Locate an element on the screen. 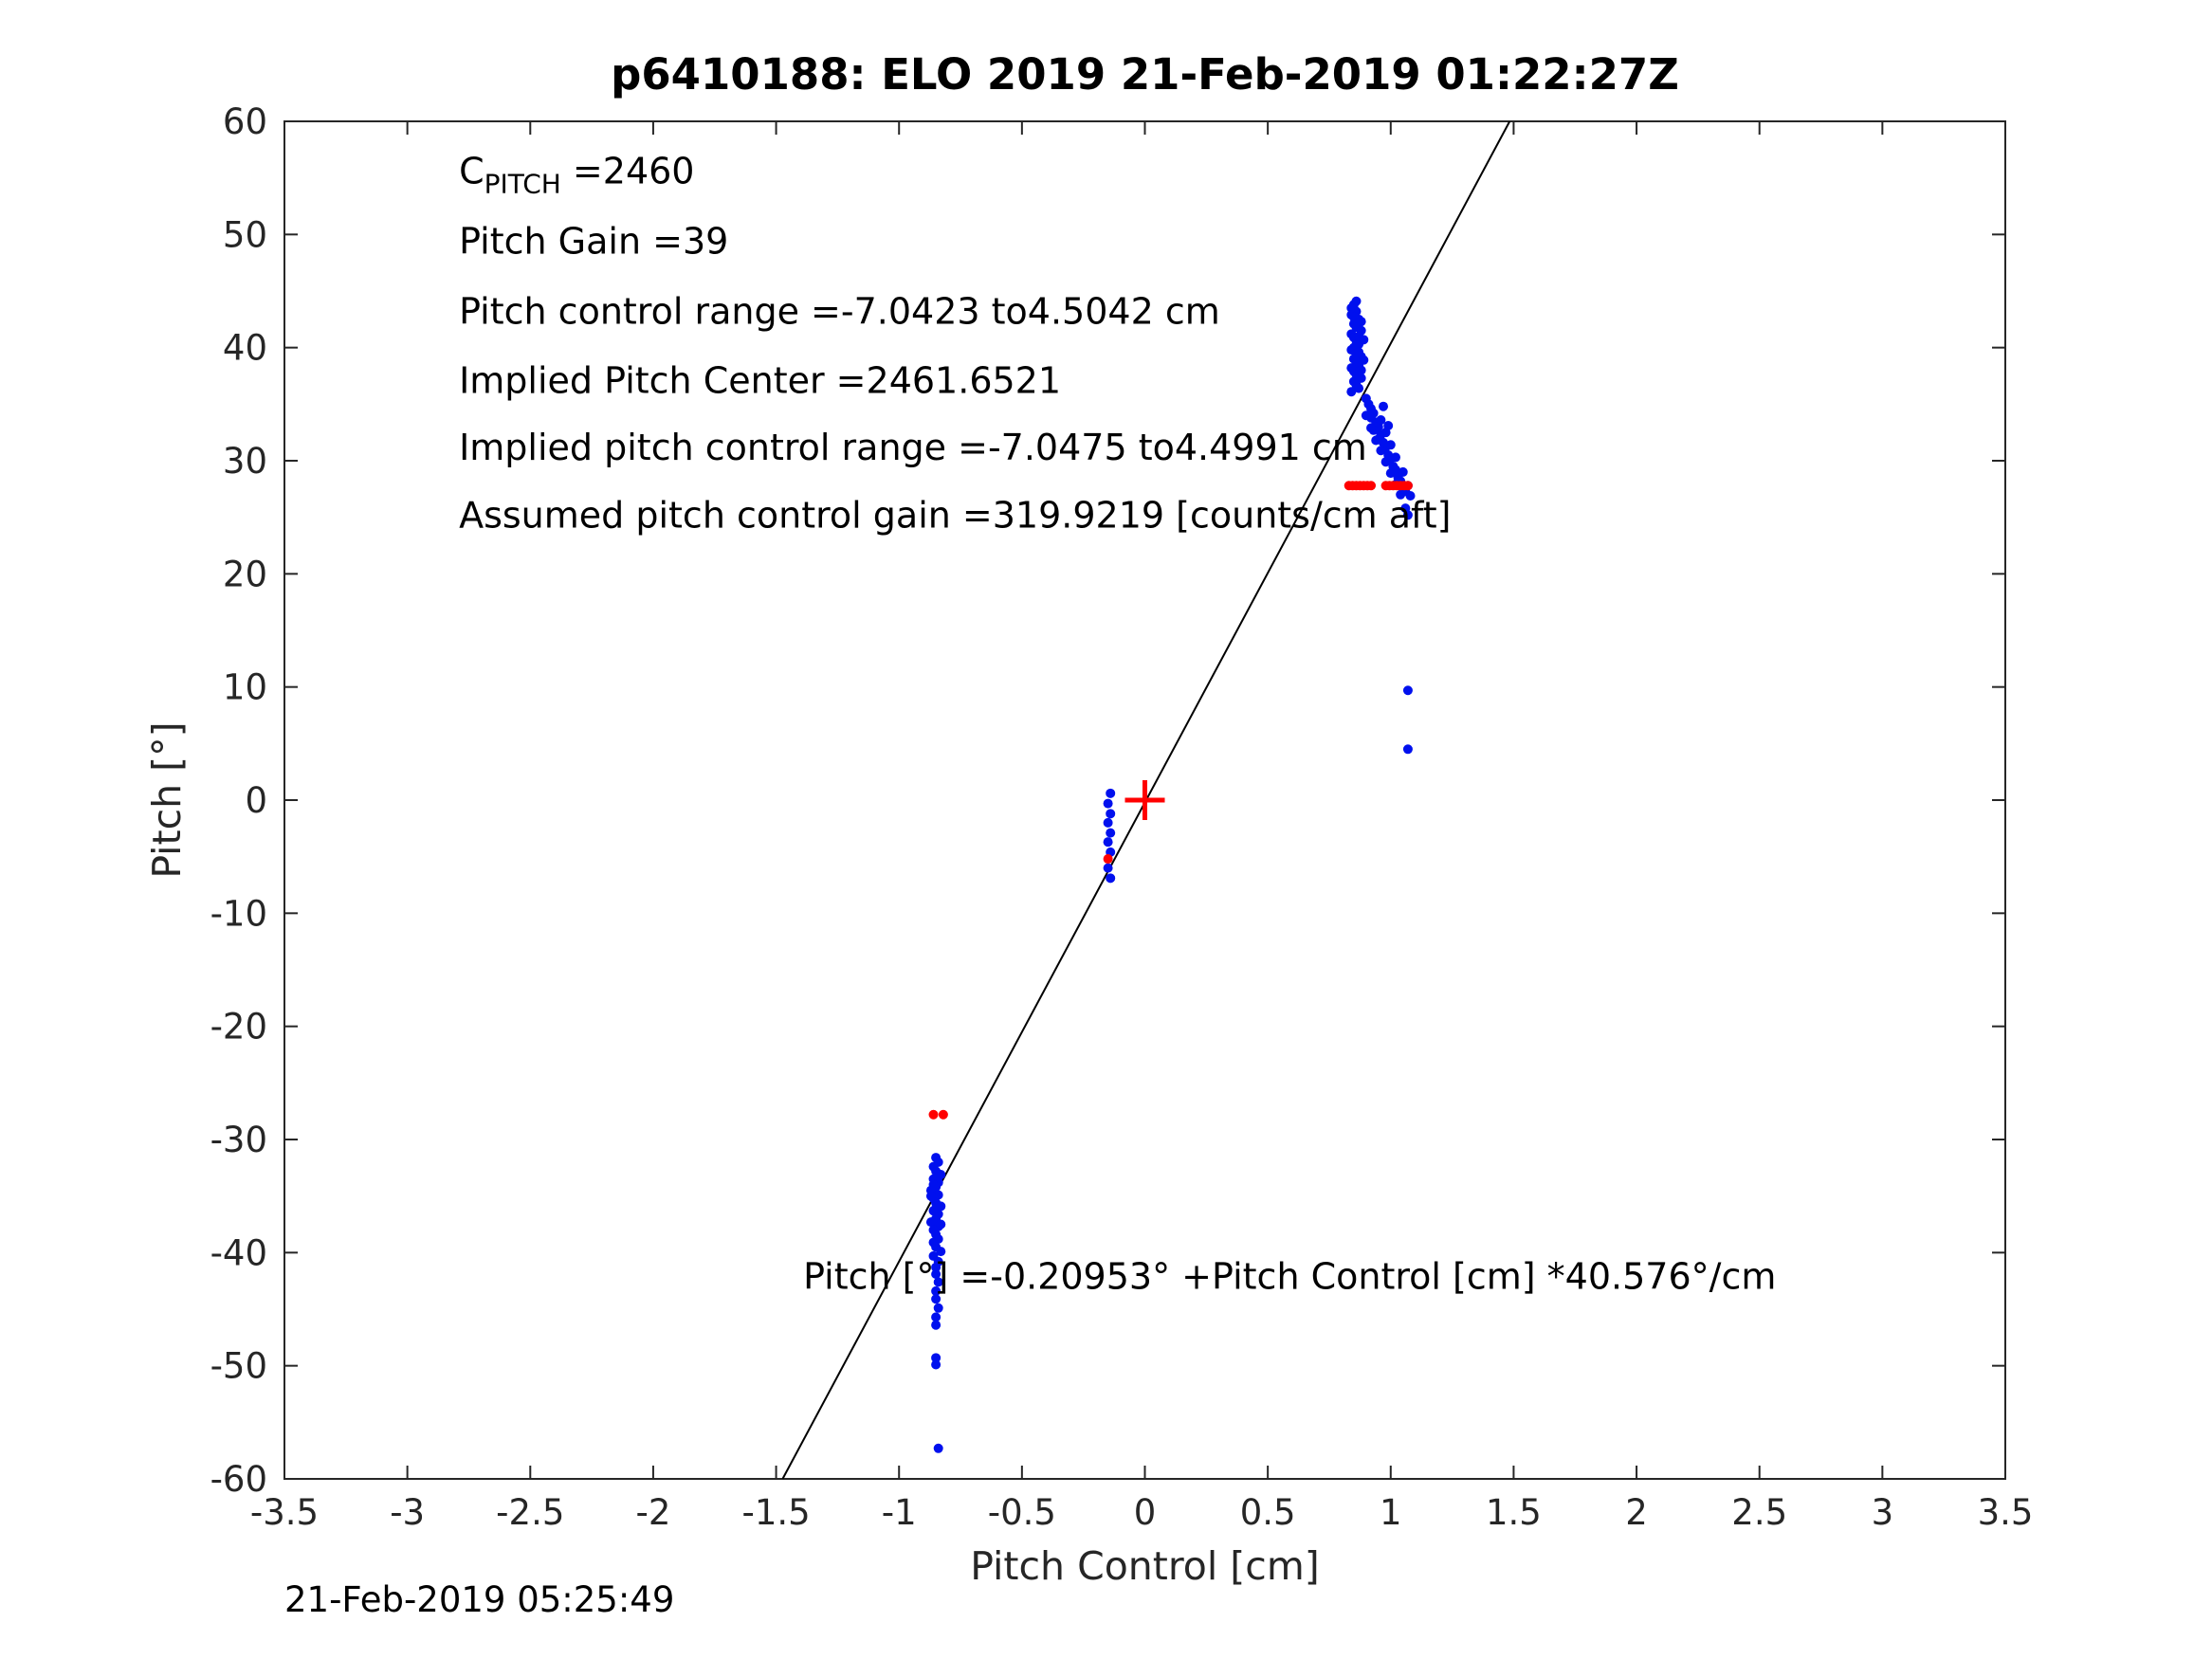 The height and width of the screenshot is (1659, 2212). y-tick-label: 50 is located at coordinates (245, 234).